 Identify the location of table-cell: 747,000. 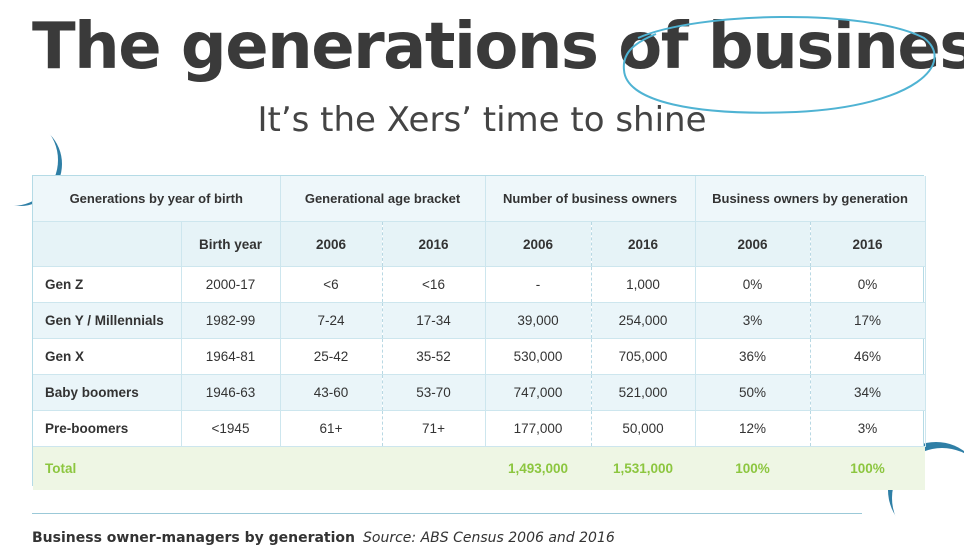
(538, 392).